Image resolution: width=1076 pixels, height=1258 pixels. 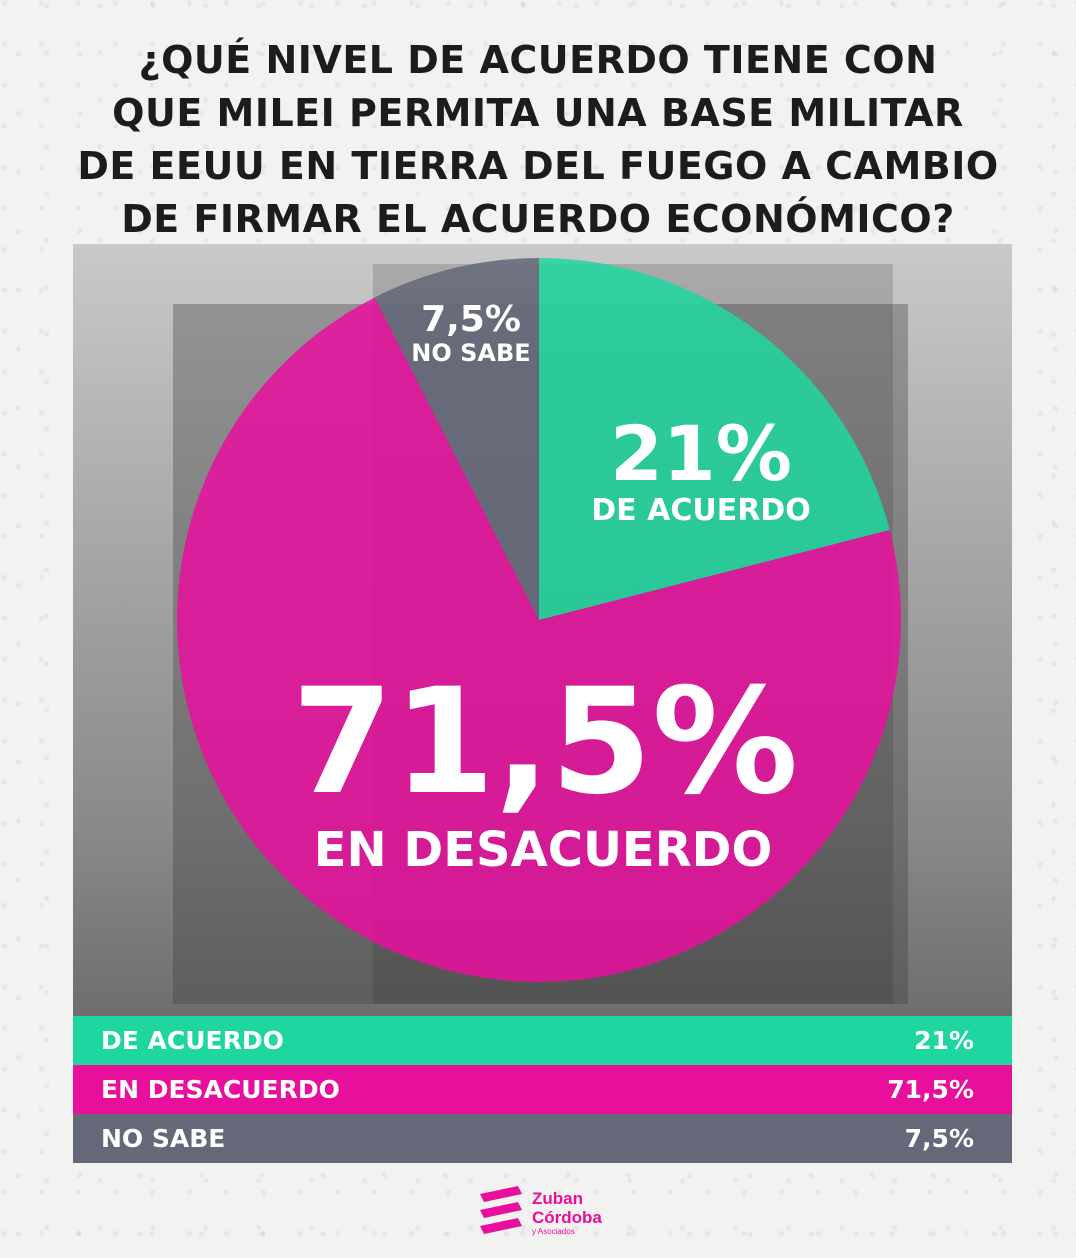 I want to click on slice-label-agree-value: 21%, so click(x=701, y=453).